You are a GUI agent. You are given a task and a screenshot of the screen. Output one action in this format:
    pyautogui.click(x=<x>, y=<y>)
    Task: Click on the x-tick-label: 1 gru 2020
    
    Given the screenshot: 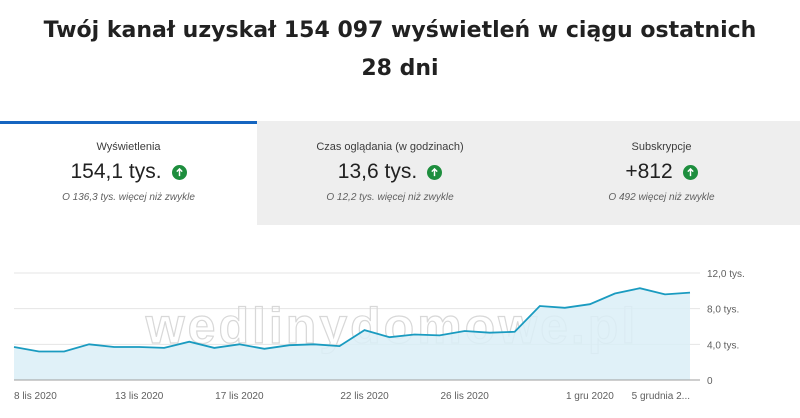 What is the action you would take?
    pyautogui.click(x=590, y=396)
    